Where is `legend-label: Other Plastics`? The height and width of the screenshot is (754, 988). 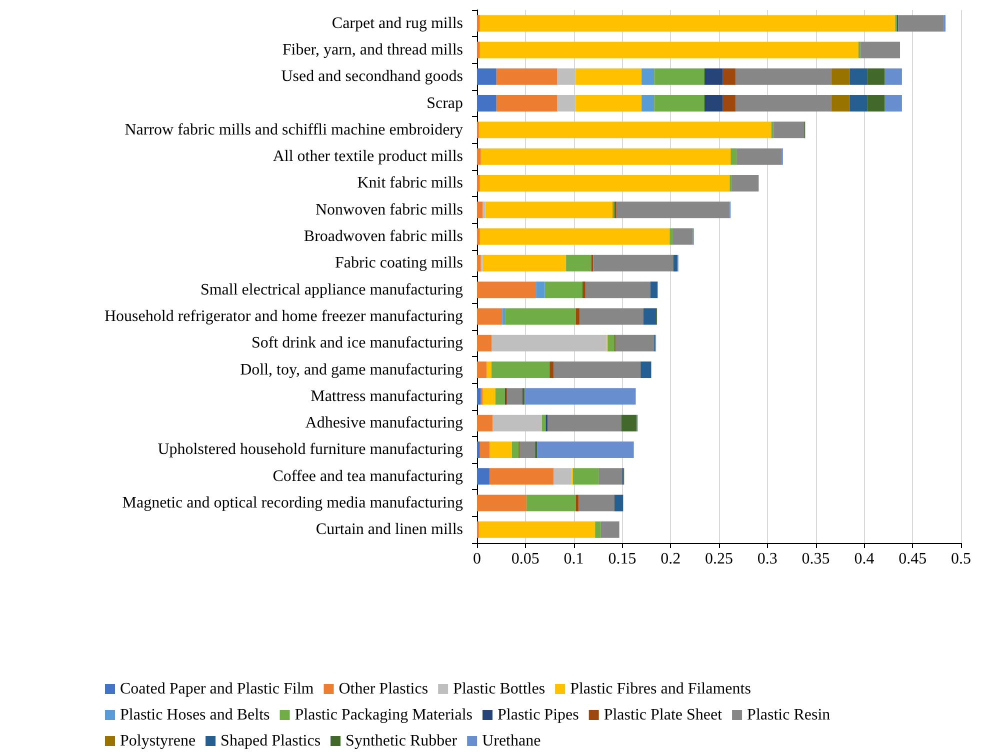
legend-label: Other Plastics is located at coordinates (383, 689).